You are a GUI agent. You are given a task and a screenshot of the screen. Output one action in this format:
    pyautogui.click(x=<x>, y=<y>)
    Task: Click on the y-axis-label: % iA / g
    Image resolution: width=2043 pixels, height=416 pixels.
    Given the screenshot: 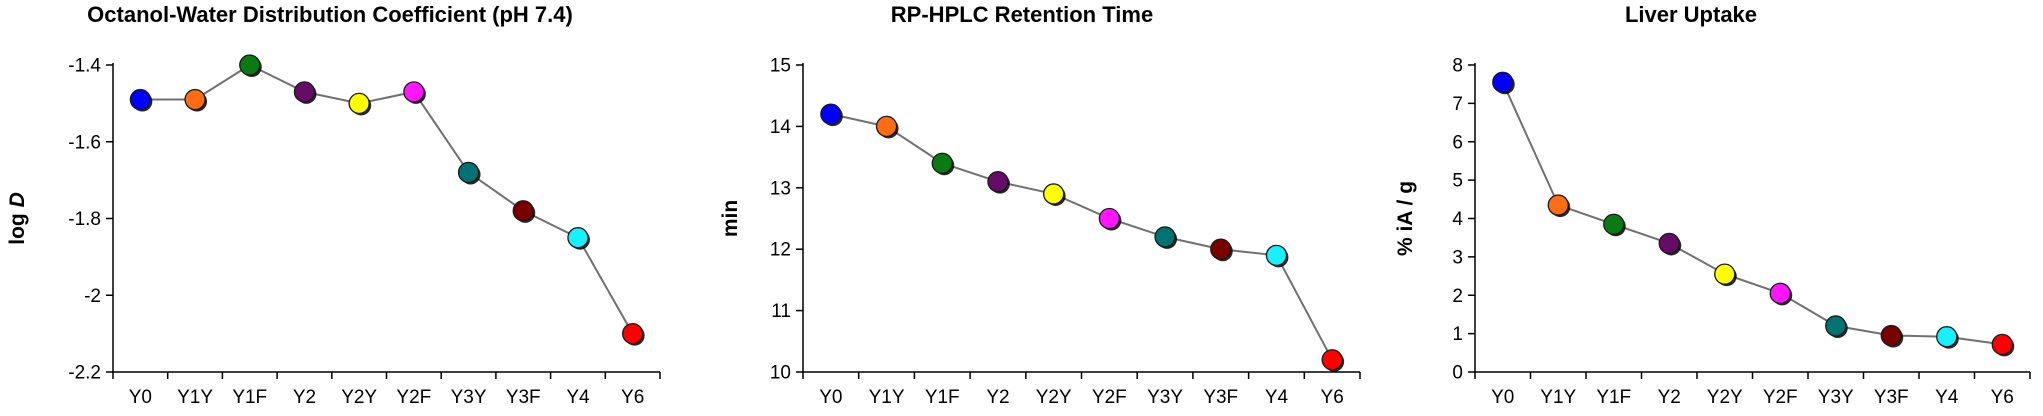 What is the action you would take?
    pyautogui.click(x=1405, y=218)
    